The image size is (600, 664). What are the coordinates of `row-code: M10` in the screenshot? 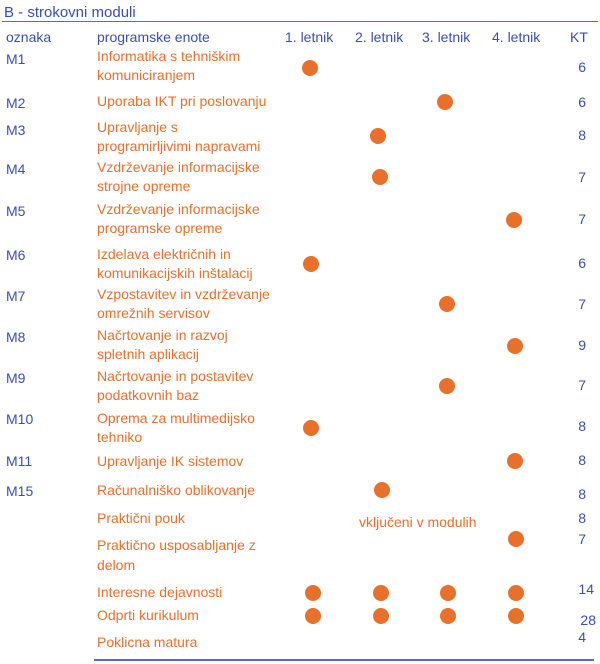 It's located at (20, 419).